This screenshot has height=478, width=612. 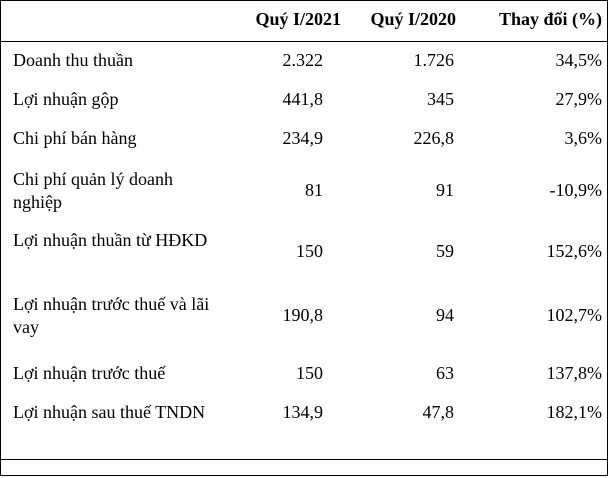 I want to click on cell-q1-2021: 190,8, so click(x=303, y=315).